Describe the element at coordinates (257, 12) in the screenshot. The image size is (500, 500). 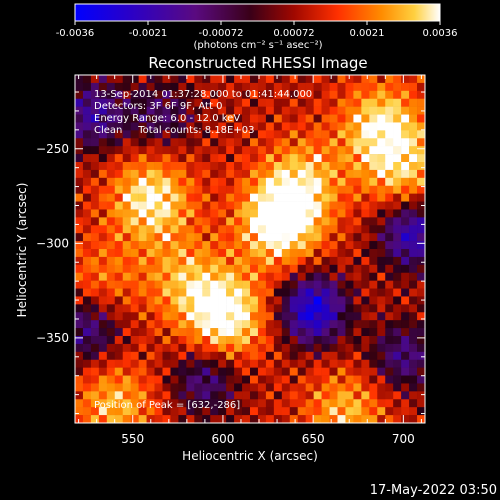
I see `colorbar` at that location.